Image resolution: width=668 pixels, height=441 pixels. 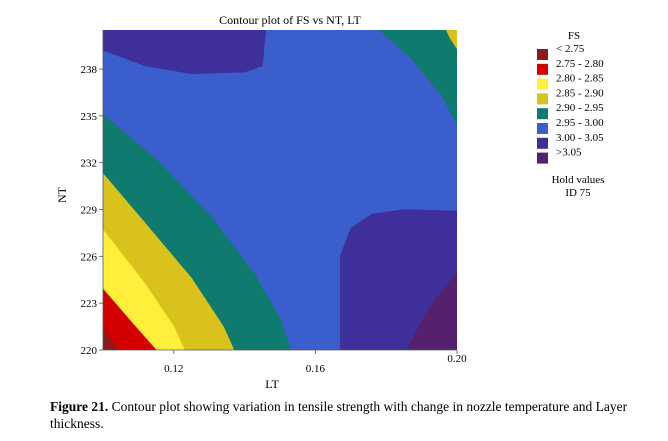 I want to click on y-axis: 220 223 226 229 232 235 238, so click(x=92, y=193).